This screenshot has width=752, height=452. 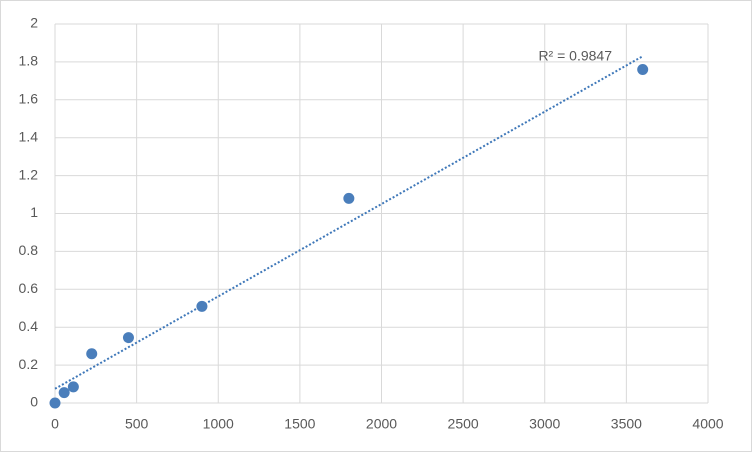 What do you see at coordinates (299, 424) in the screenshot?
I see `x-tick-label: 1500` at bounding box center [299, 424].